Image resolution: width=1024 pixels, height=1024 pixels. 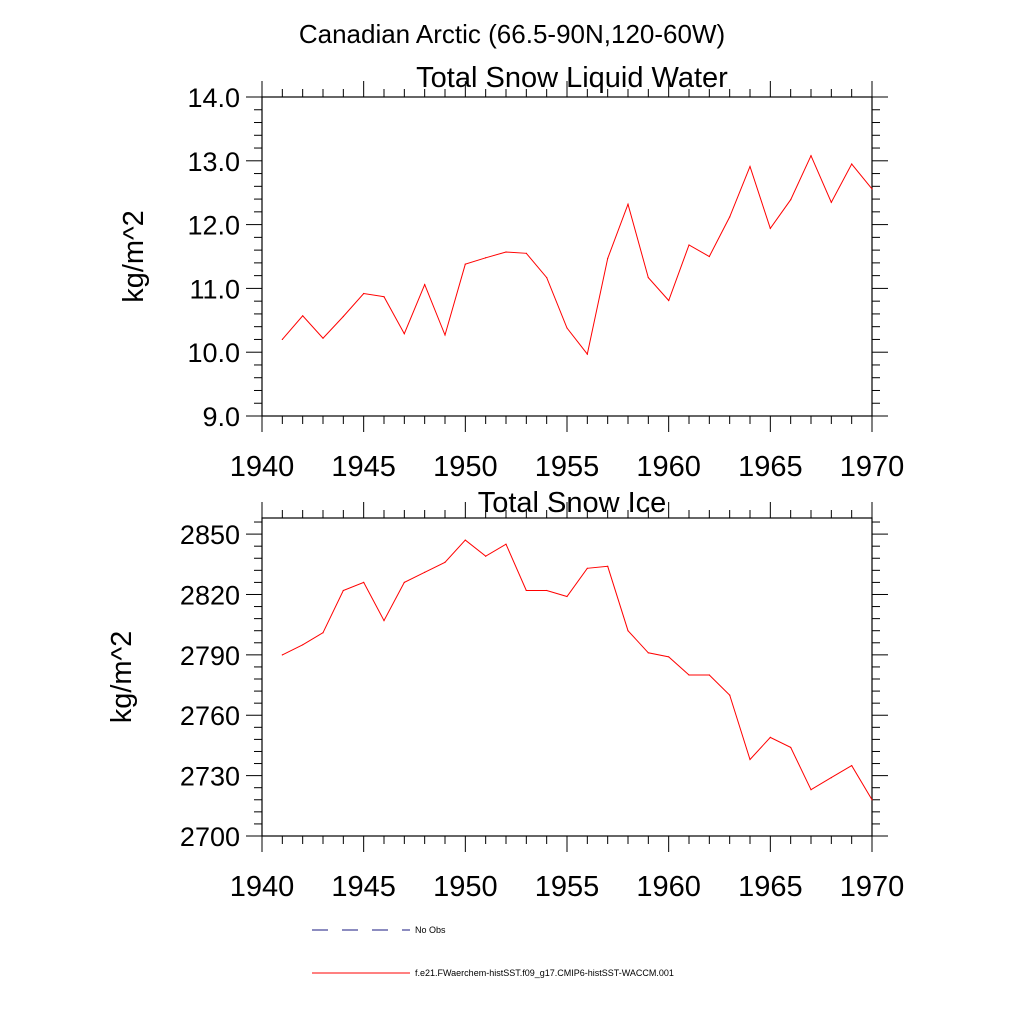 What do you see at coordinates (572, 503) in the screenshot?
I see `plot-title: Total Snow Ice` at bounding box center [572, 503].